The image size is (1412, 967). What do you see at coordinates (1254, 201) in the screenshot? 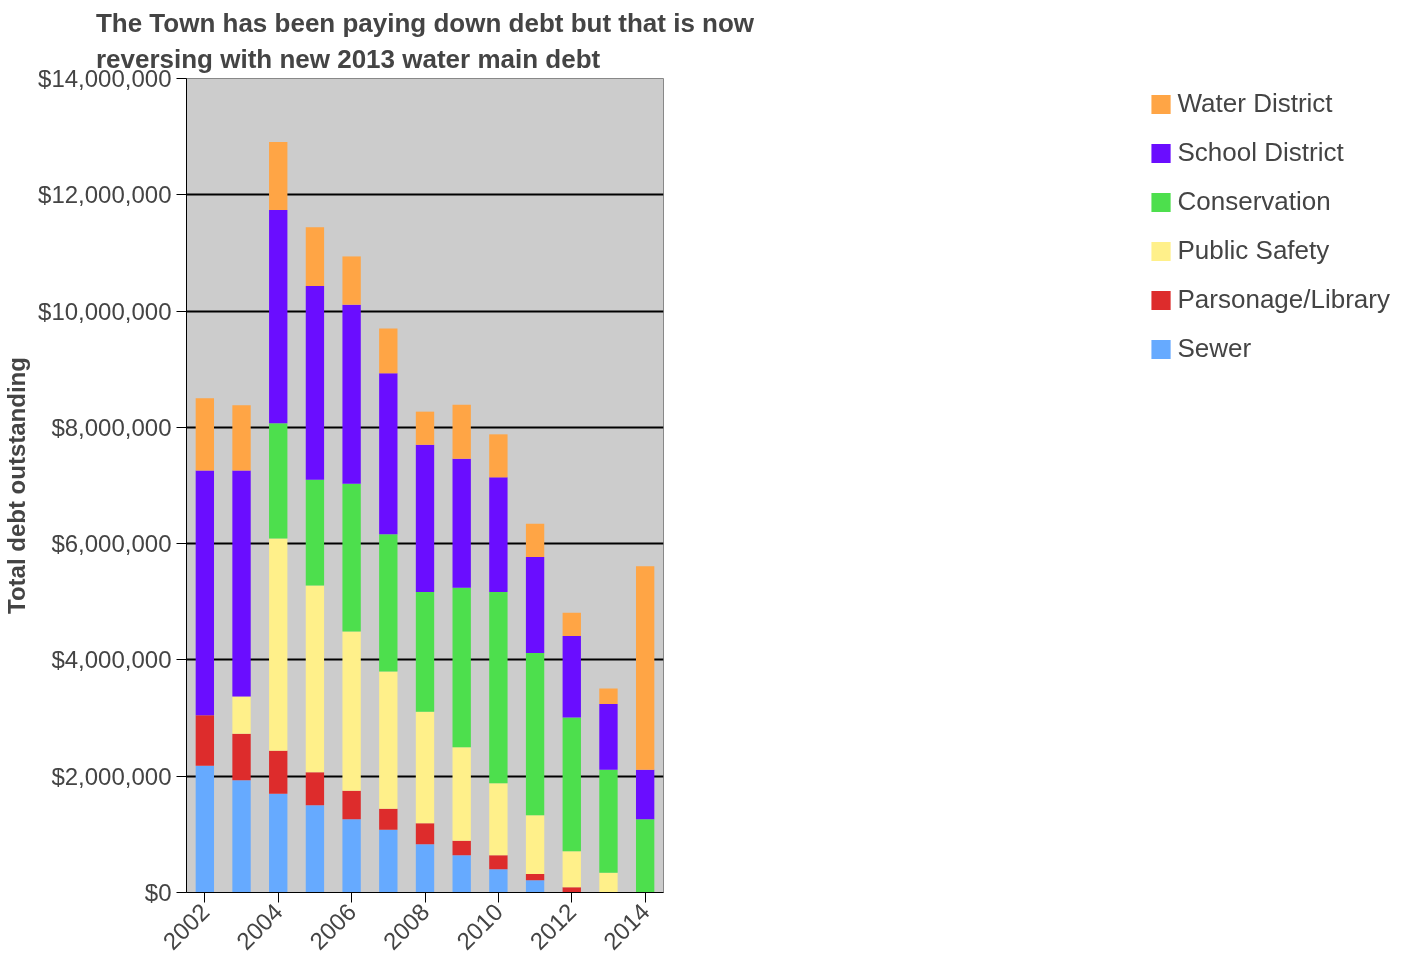
I see `legend-label: Conservation` at bounding box center [1254, 201].